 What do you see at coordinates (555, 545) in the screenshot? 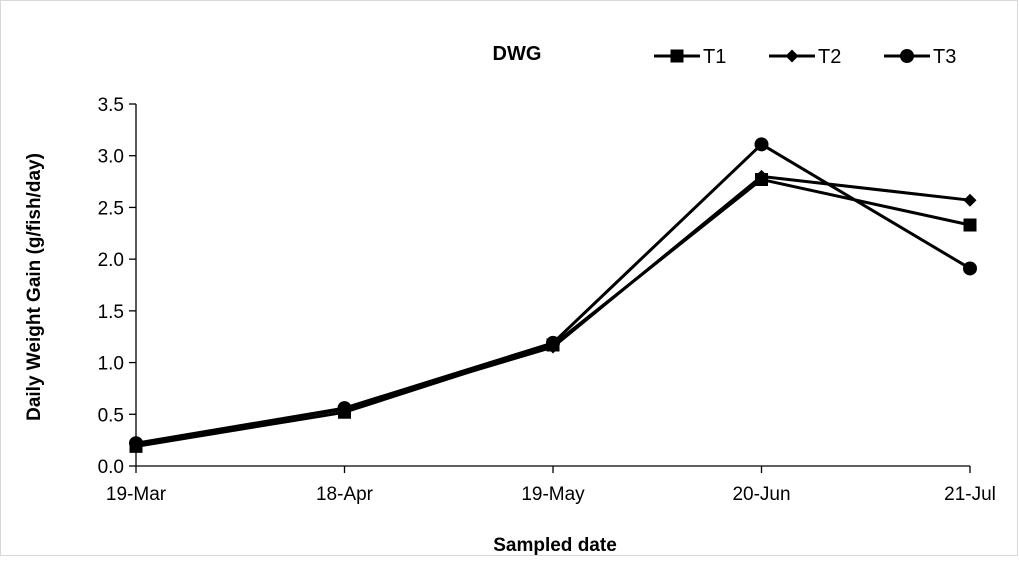
I see `x-axis-title: Sampled date` at bounding box center [555, 545].